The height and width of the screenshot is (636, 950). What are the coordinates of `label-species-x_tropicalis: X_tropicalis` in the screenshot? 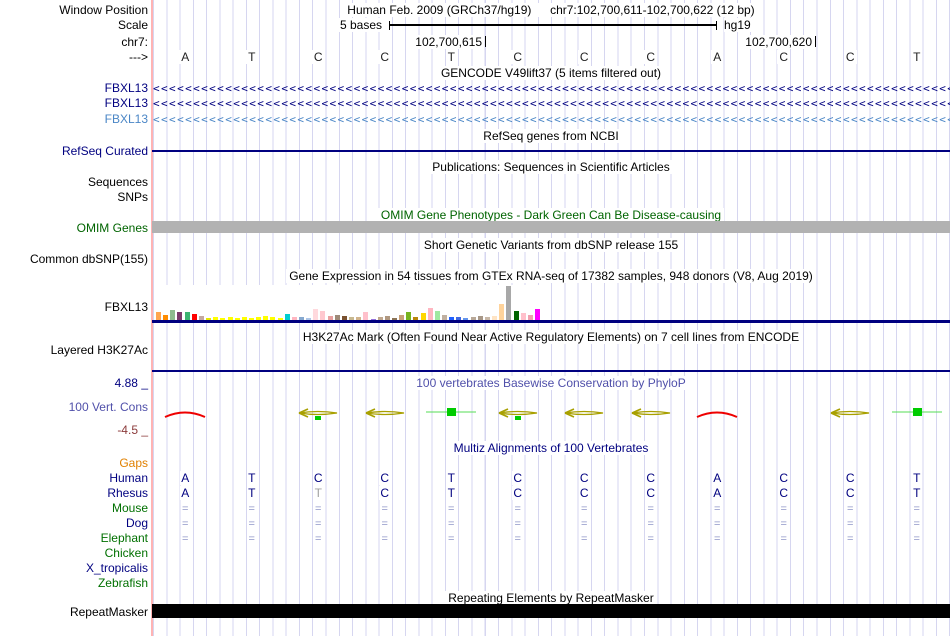 It's located at (74, 568).